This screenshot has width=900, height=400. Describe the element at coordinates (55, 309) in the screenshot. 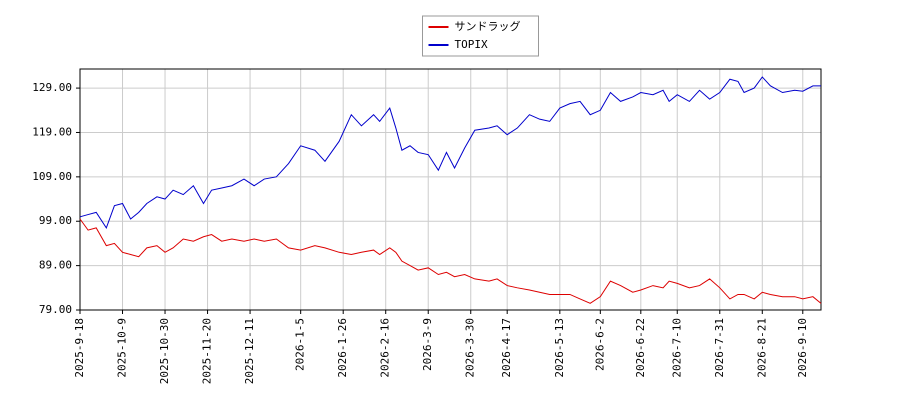

I see `y-tick-label: 79.00` at that location.